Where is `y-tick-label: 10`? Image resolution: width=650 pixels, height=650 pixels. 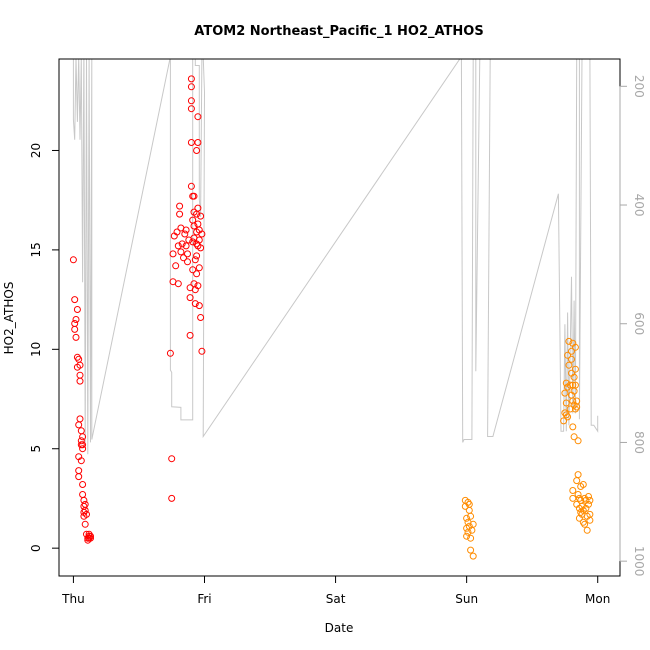
y-tick-label: 10 is located at coordinates (36, 349).